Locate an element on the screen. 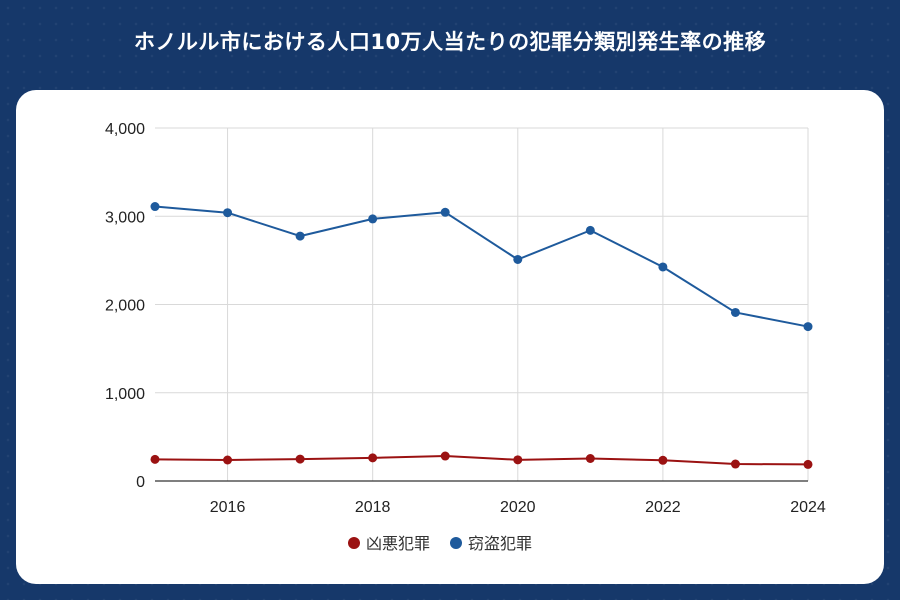 This screenshot has height=600, width=900. x-tick-label: 2024 is located at coordinates (808, 507).